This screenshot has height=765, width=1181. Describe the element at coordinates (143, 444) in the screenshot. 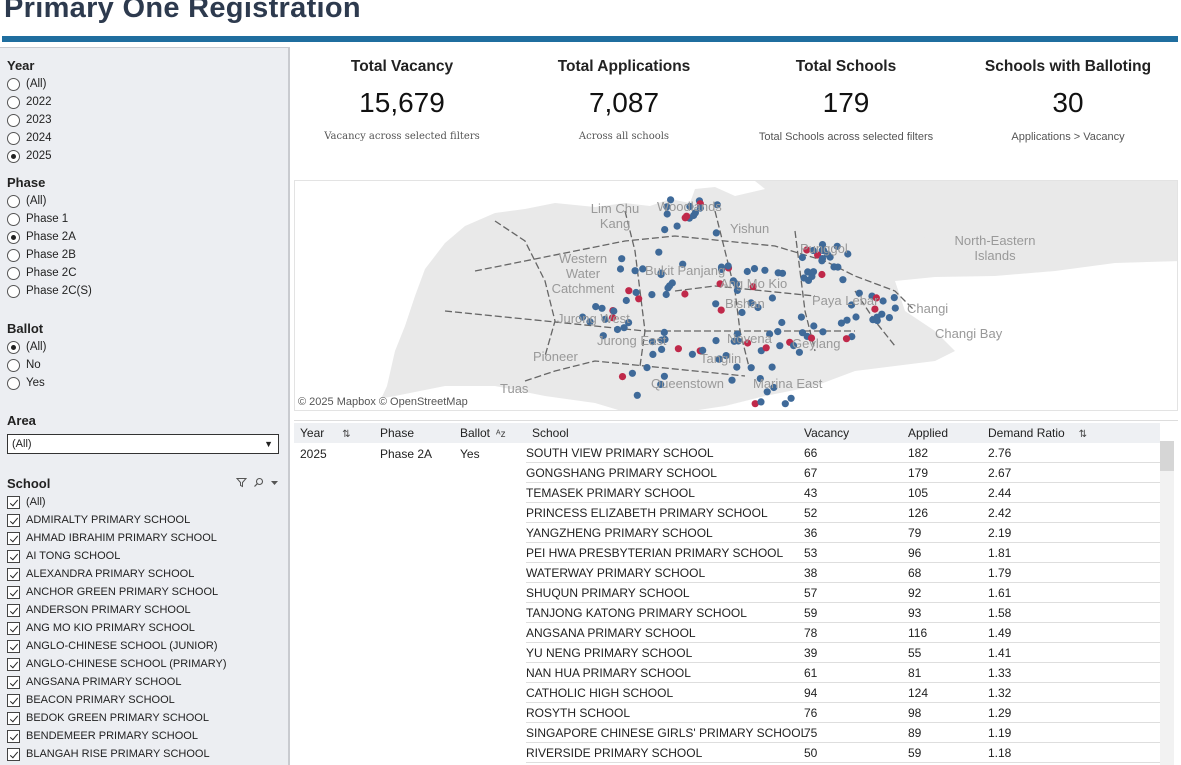

I see `area-dropdown: (All) ▼` at that location.